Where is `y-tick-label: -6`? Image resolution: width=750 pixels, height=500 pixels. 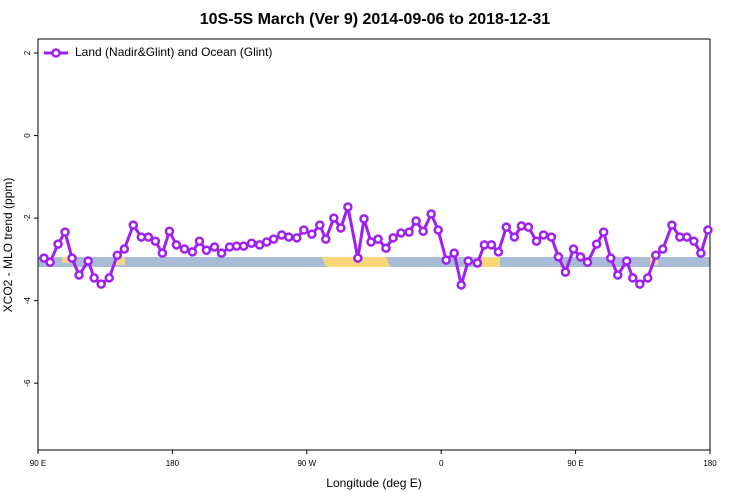
y-tick-label: -6 is located at coordinates (27, 383).